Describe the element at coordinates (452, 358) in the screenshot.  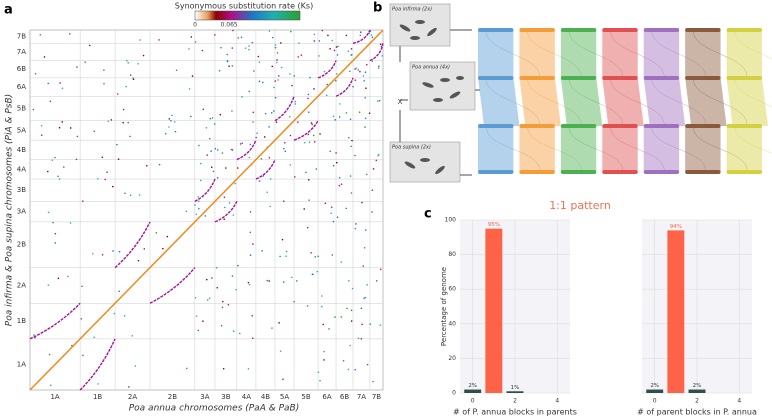
I see `y-tick-label: 20` at that location.